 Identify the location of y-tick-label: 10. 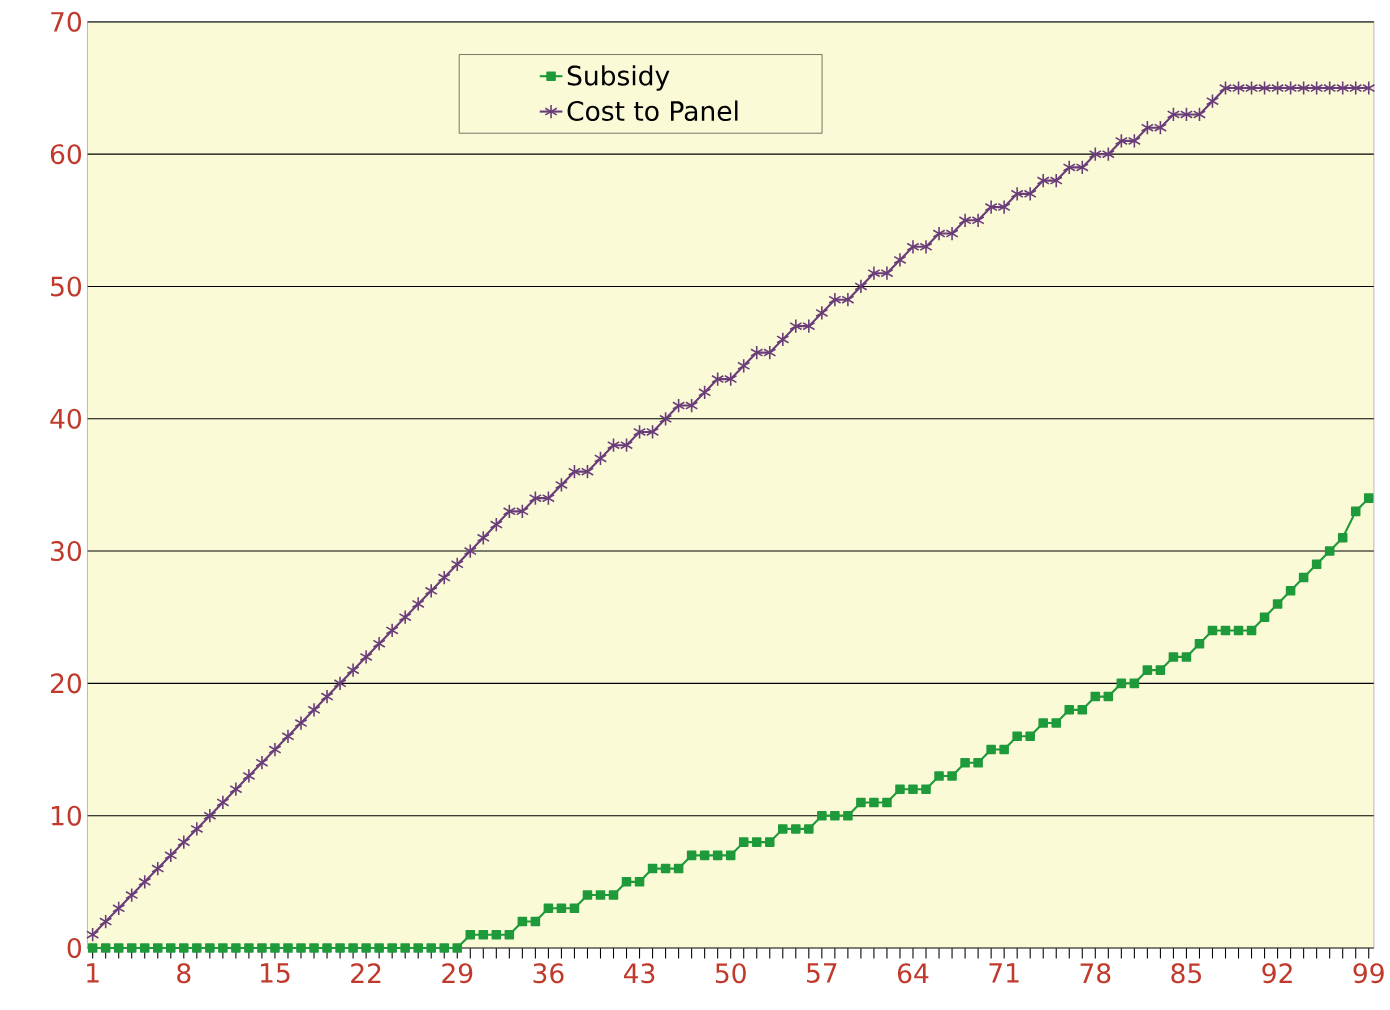
(66, 815).